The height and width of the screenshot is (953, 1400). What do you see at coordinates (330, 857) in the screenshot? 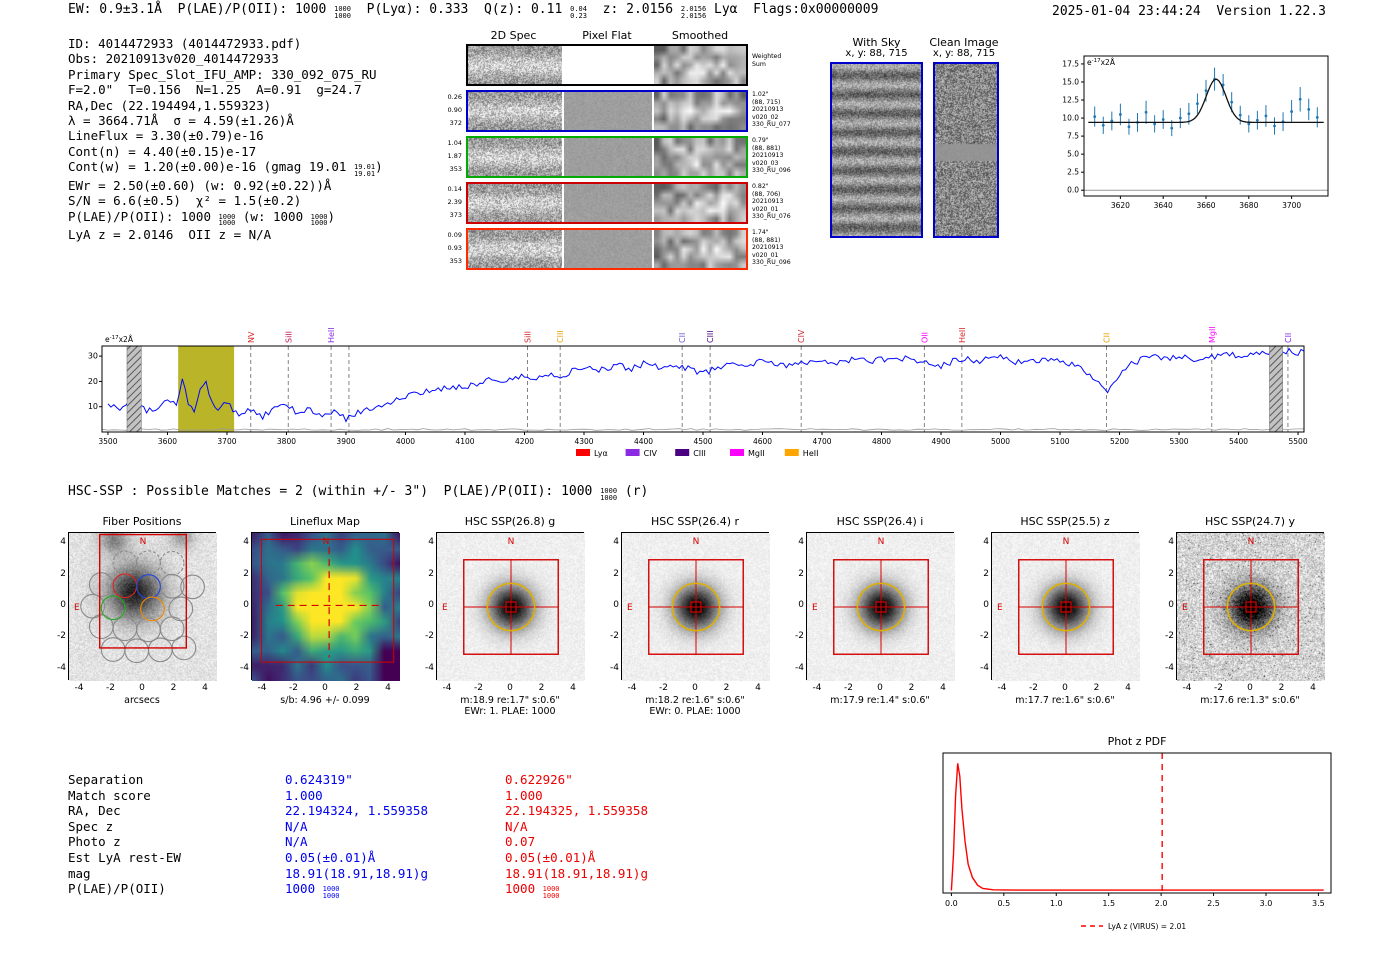
I see `match-col1-value: 0.05(±0.01)Å` at bounding box center [330, 857].